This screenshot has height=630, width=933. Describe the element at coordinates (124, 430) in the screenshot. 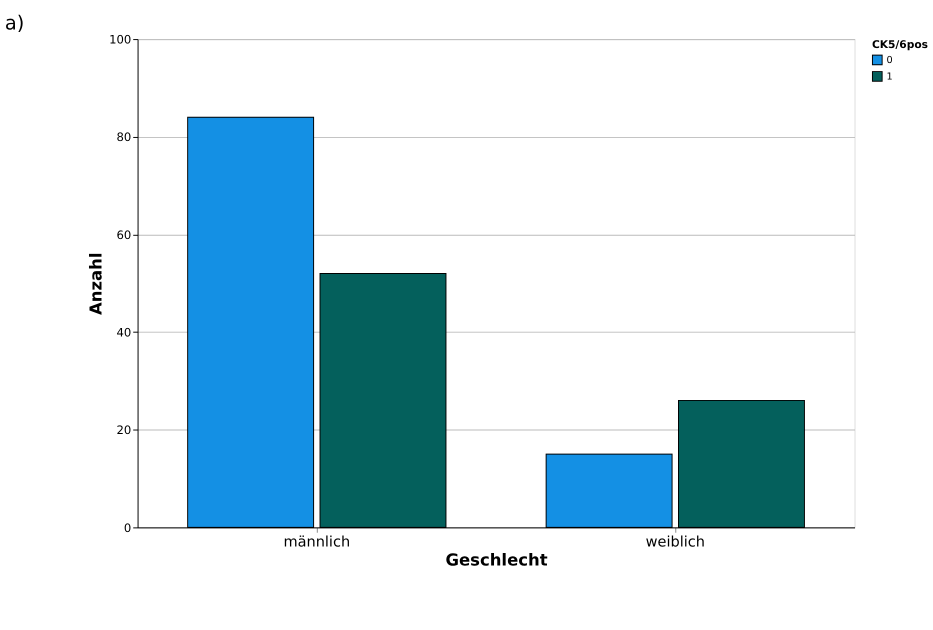

I see `y-tick-label: 20` at that location.